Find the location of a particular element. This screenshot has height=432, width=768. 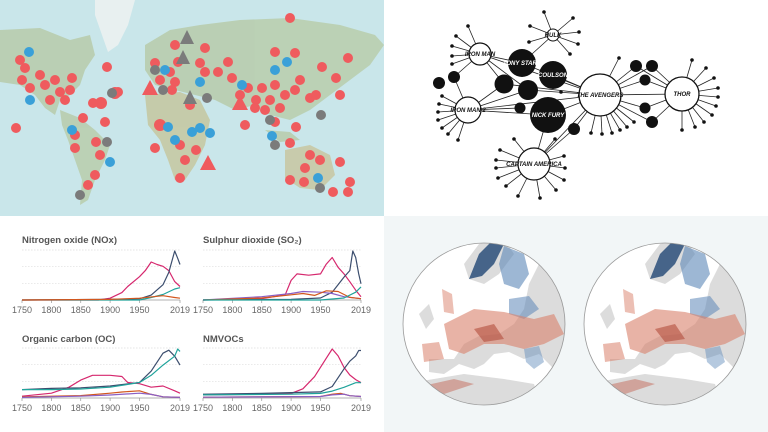

node-label: CAPTAIN AMERICA is located at coordinates (534, 165).